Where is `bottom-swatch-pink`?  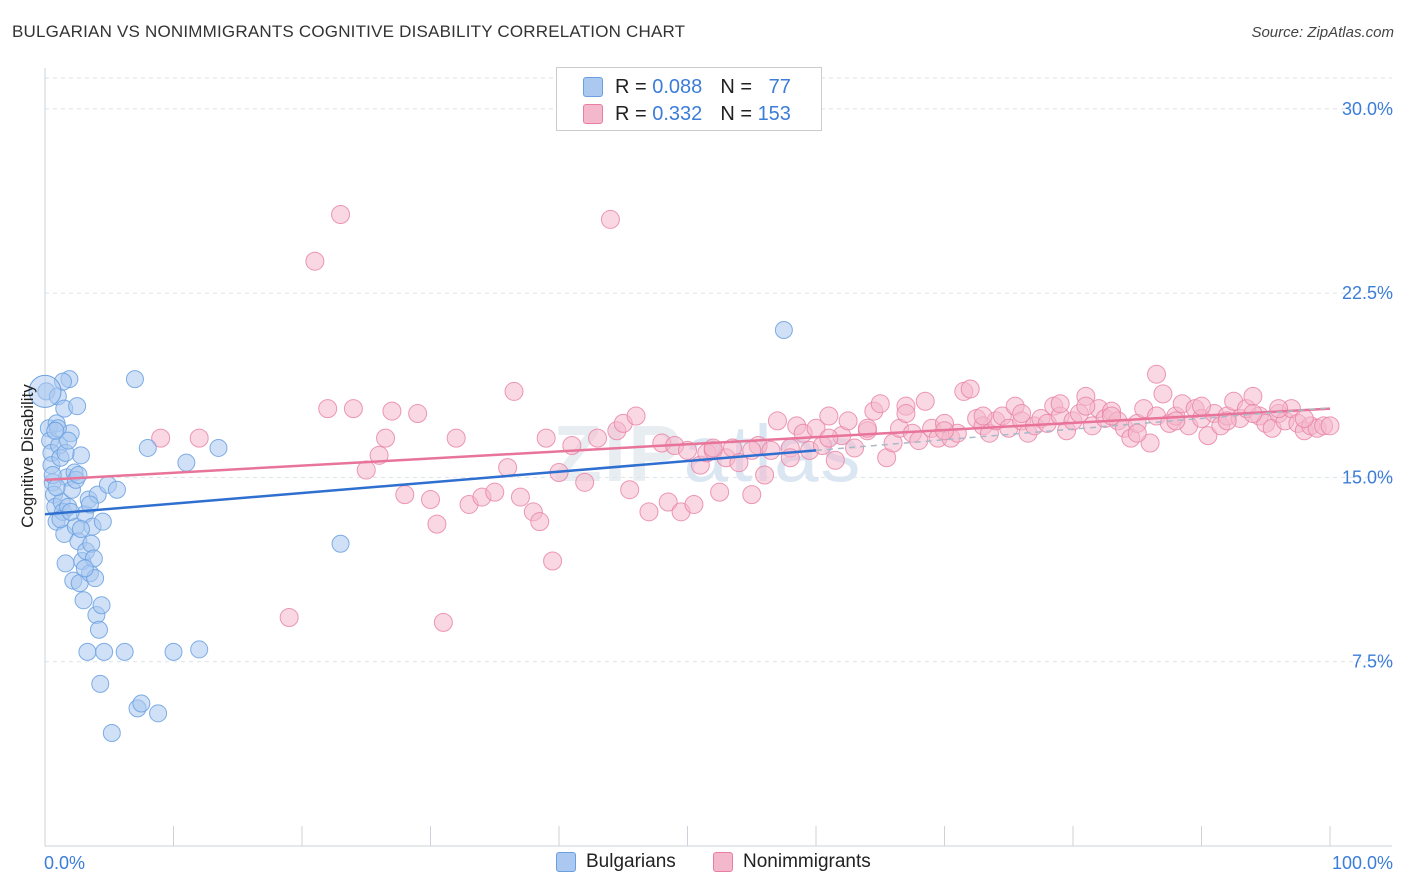
bottom-swatch-pink is located at coordinates (723, 862).